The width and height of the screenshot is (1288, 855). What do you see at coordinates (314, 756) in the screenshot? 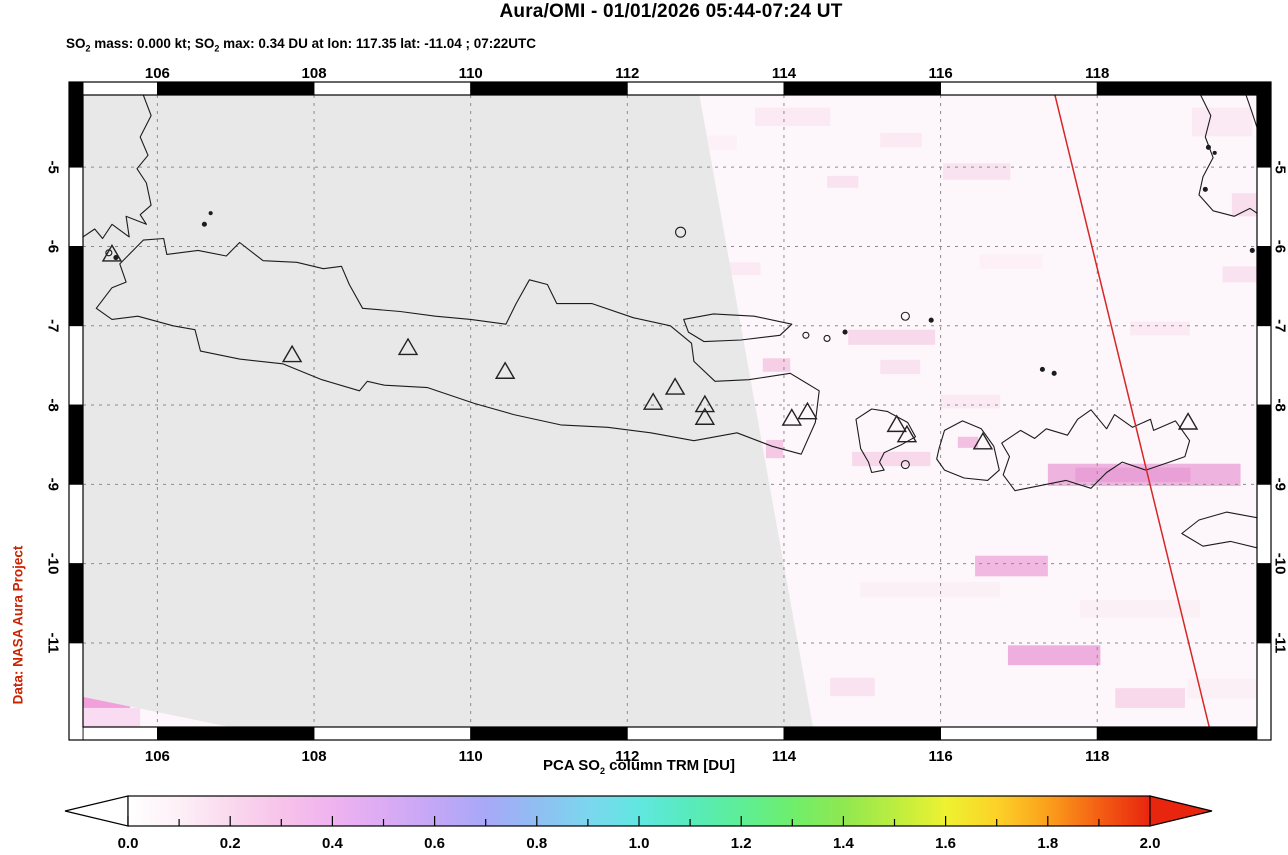
I see `lon-label-bottom: 108` at bounding box center [314, 756].